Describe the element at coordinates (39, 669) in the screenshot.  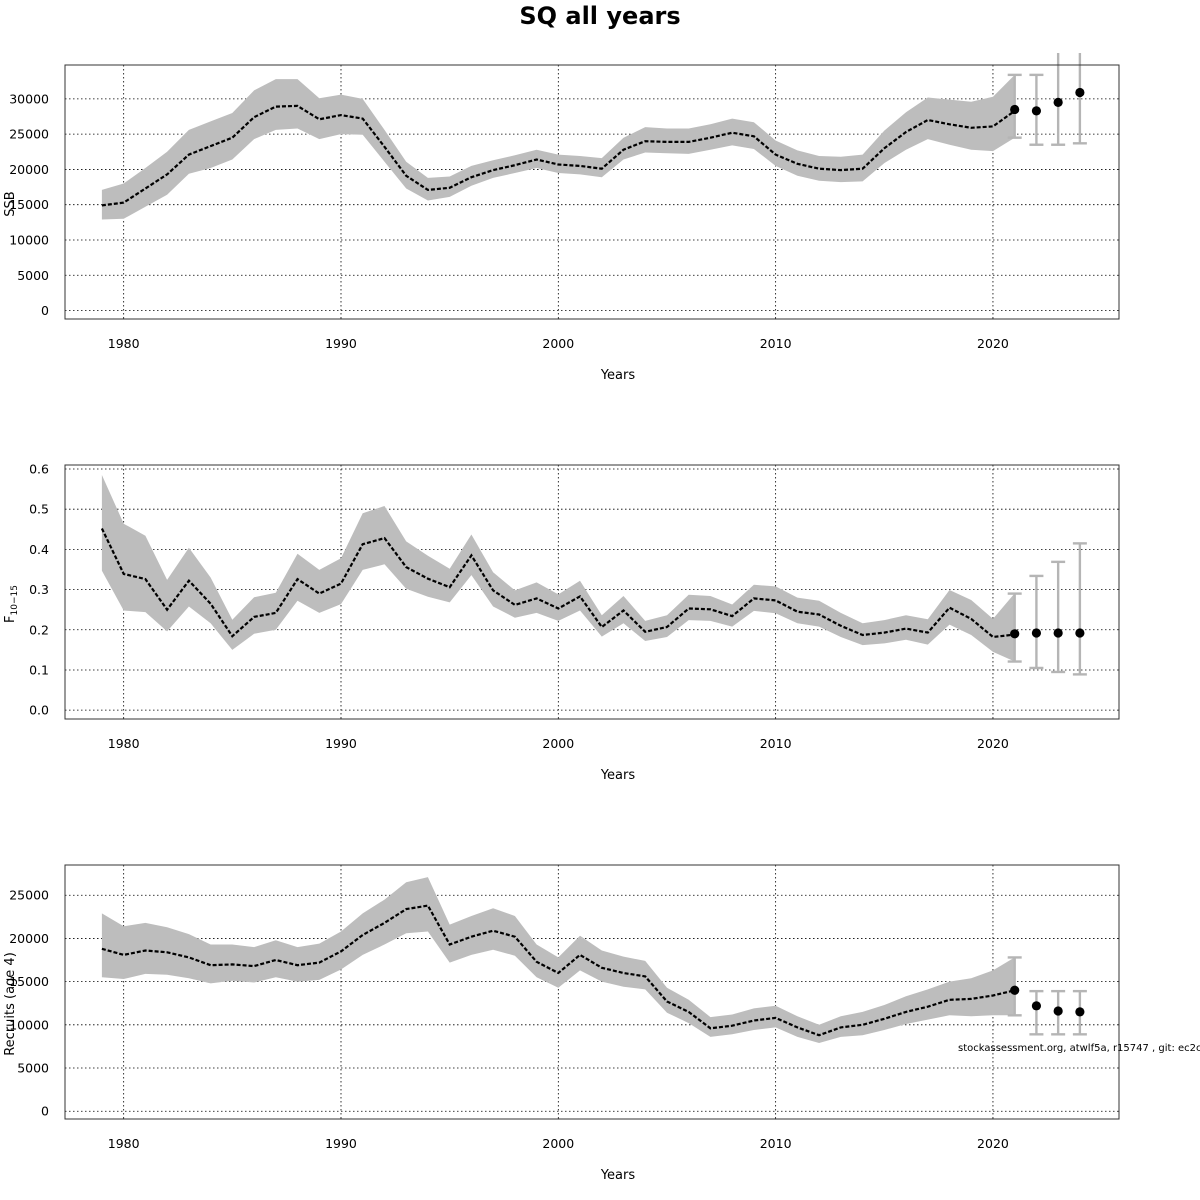
I see `y-tick-label: 0.1` at that location.